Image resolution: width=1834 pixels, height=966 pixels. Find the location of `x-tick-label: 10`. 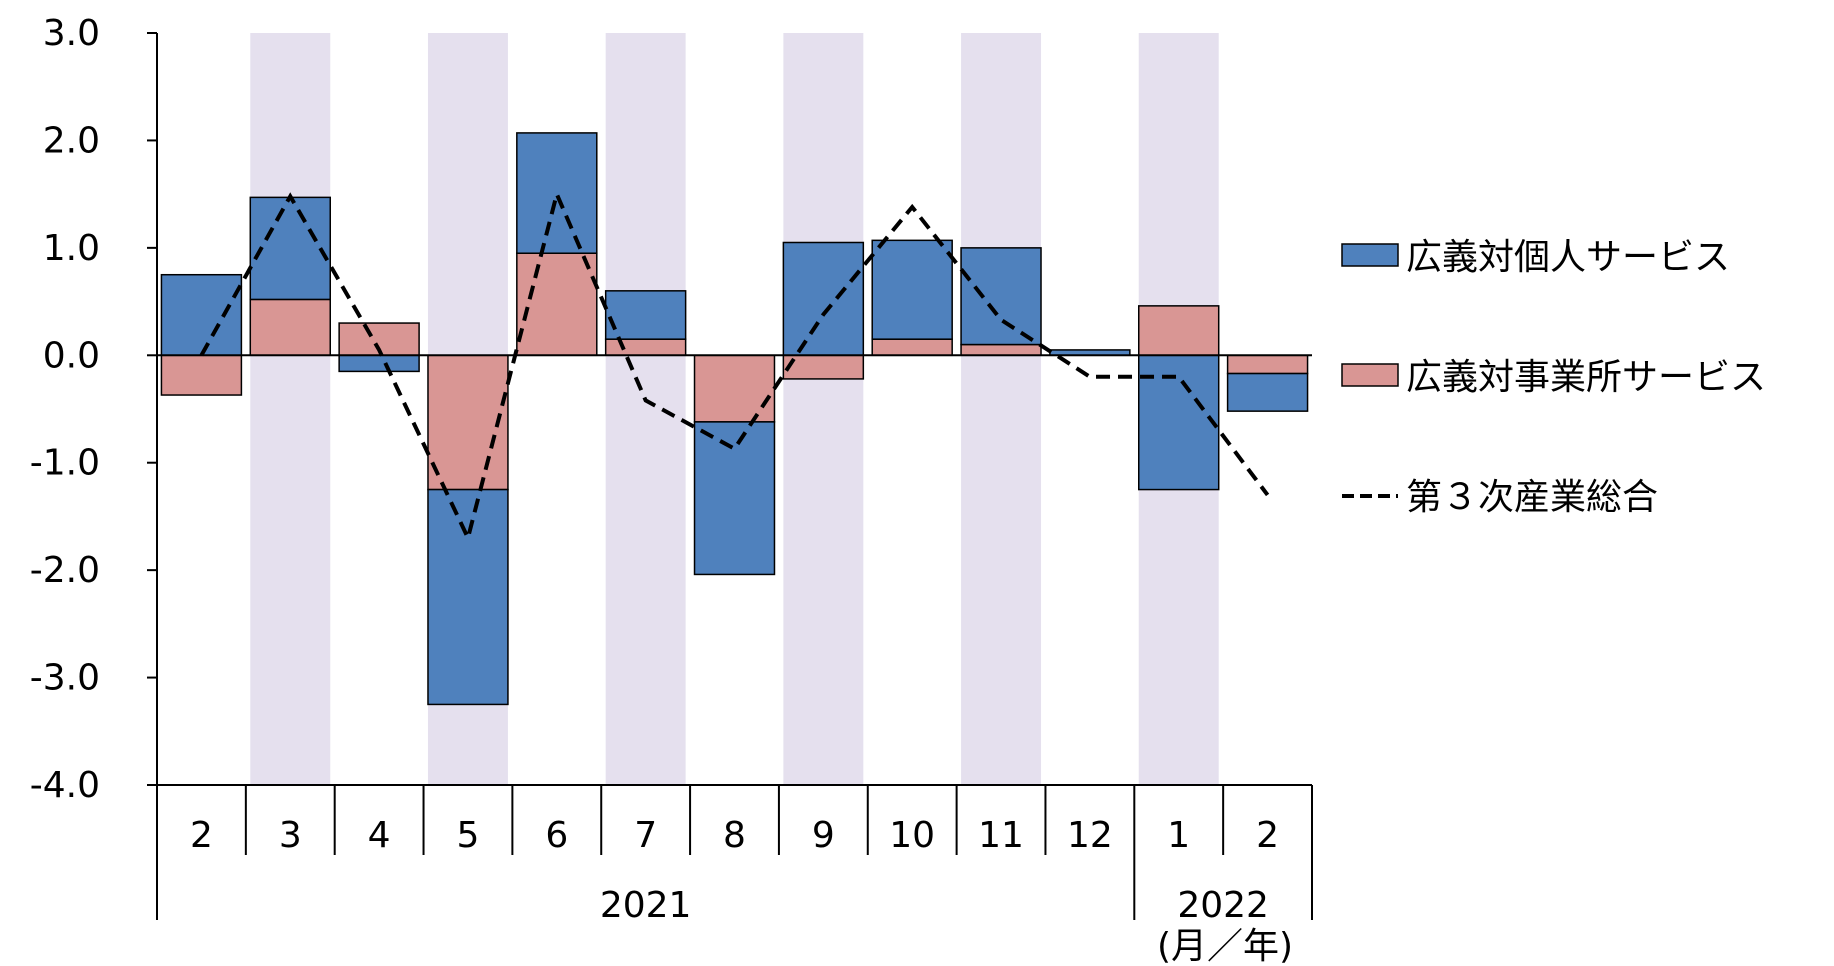

x-tick-label: 10 is located at coordinates (912, 835).